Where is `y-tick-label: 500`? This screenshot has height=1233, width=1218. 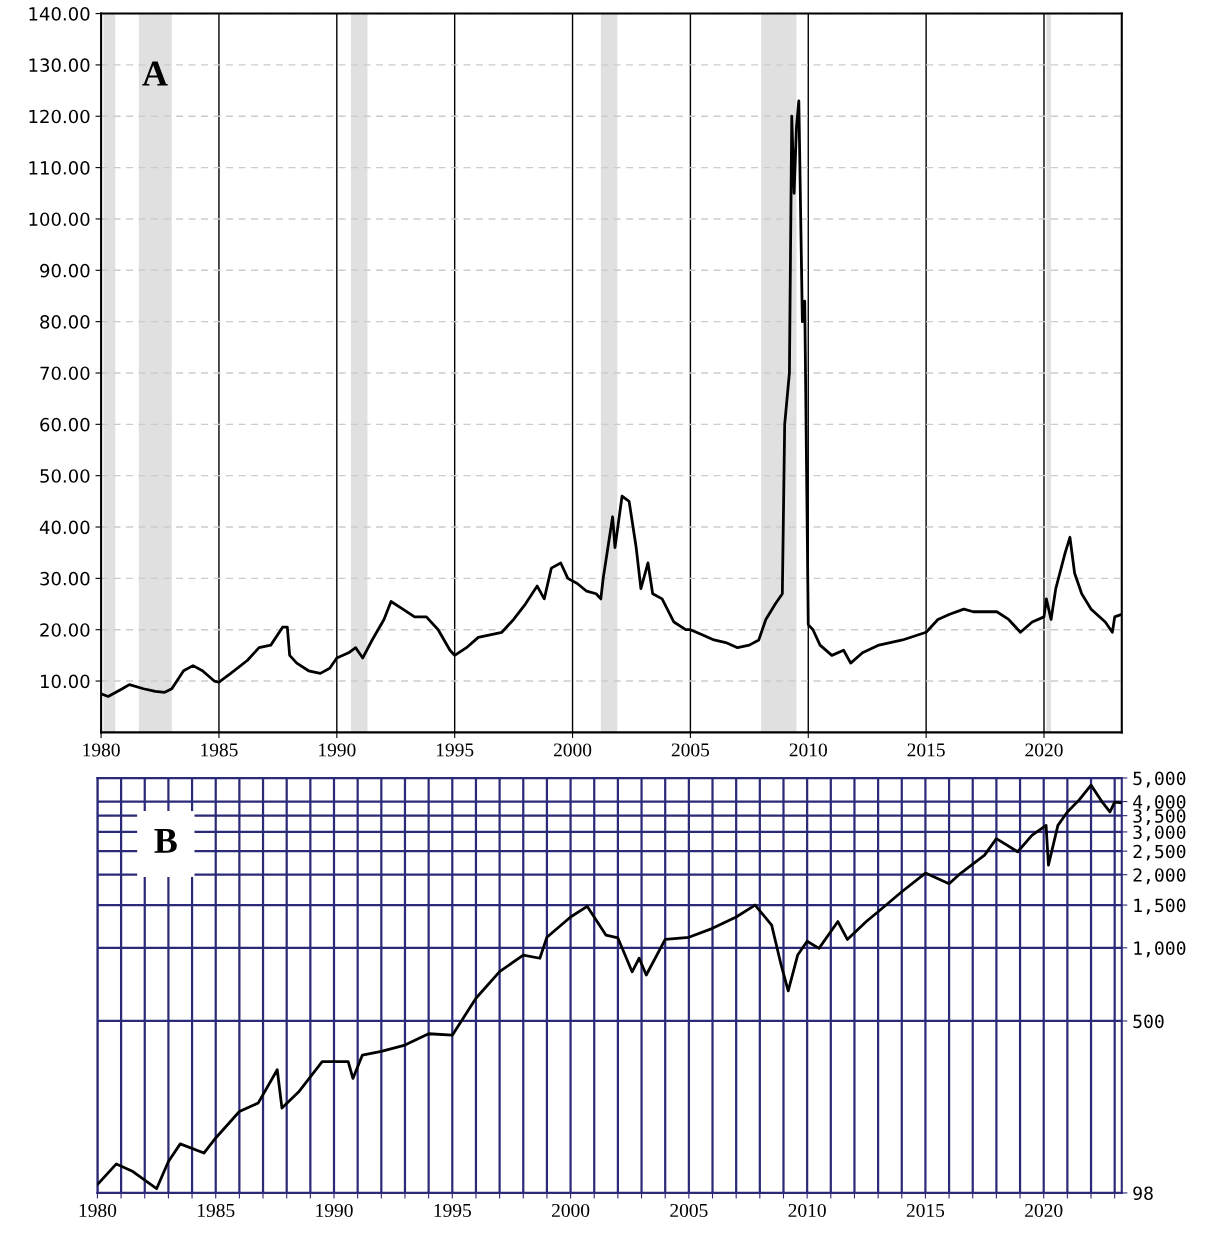
y-tick-label: 500 is located at coordinates (1148, 1021).